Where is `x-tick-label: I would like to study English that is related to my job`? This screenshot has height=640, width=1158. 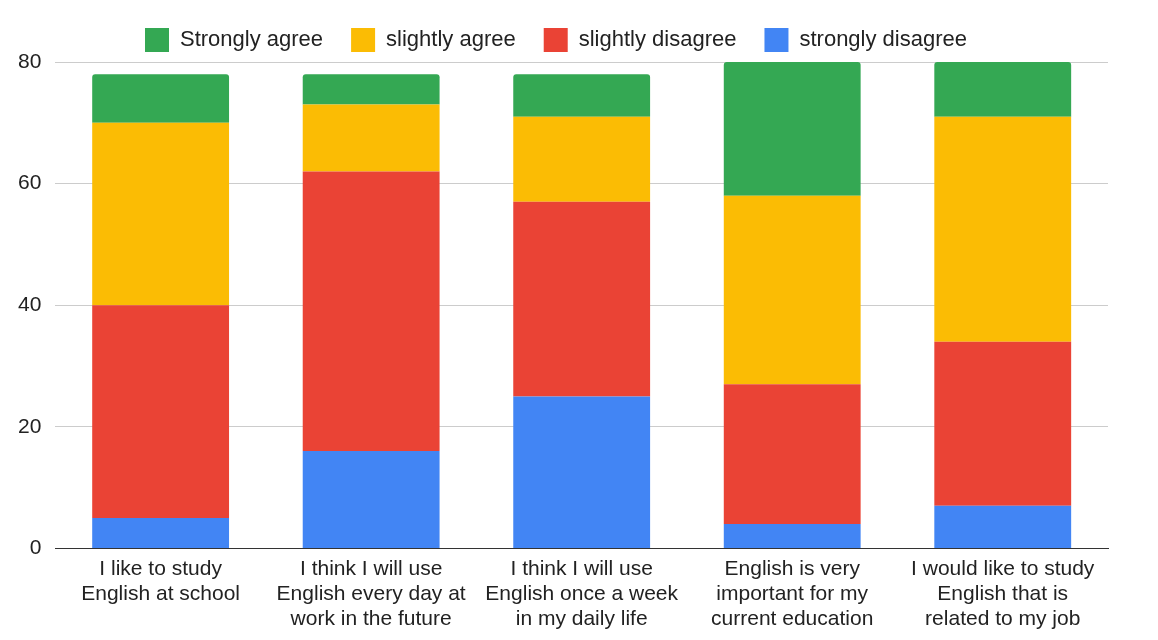
x-tick-label: I would like to study English that is related to my job is located at coordinates (1003, 592).